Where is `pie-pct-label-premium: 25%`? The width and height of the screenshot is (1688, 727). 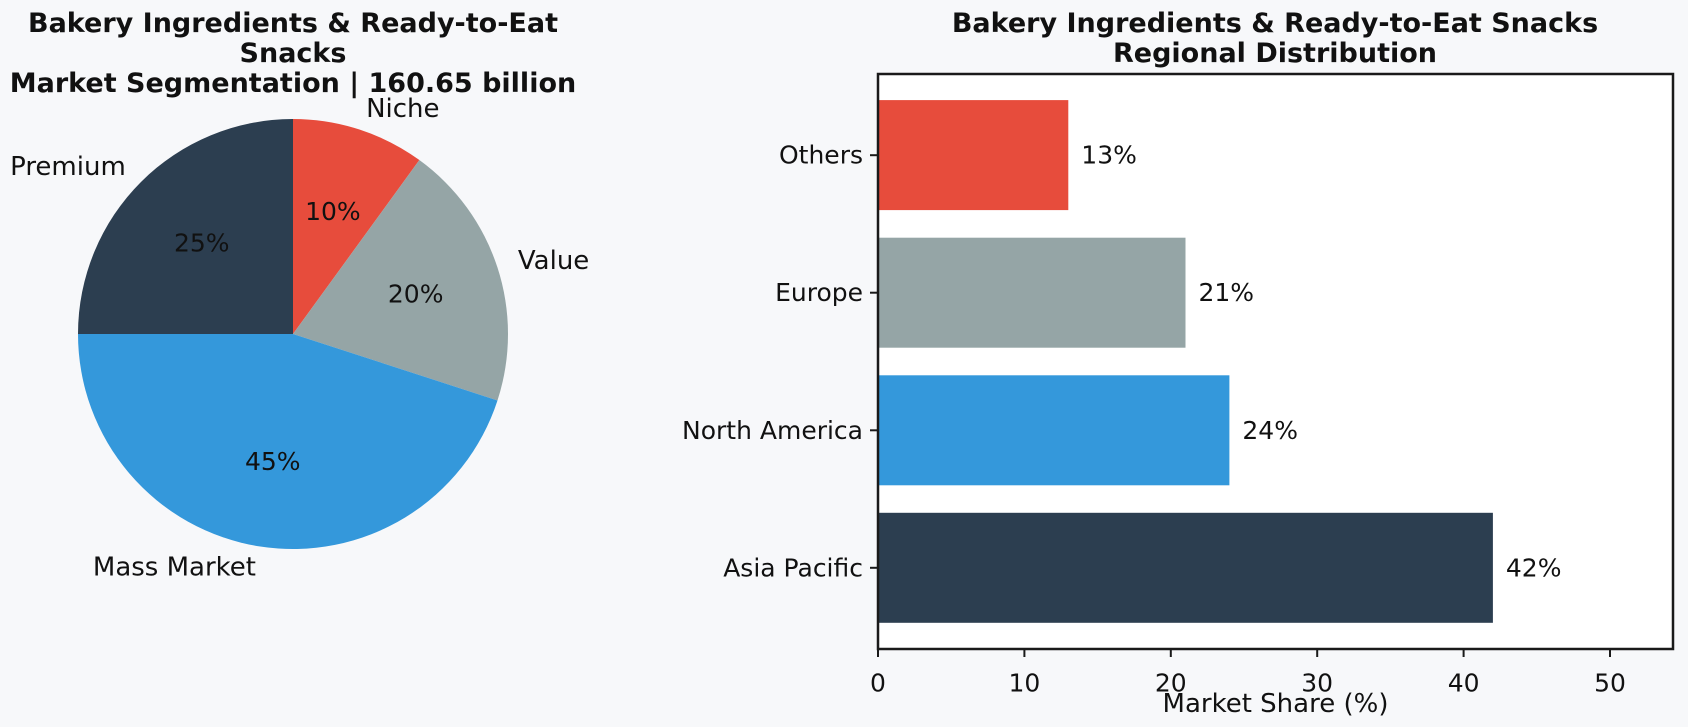 pie-pct-label-premium: 25% is located at coordinates (202, 242).